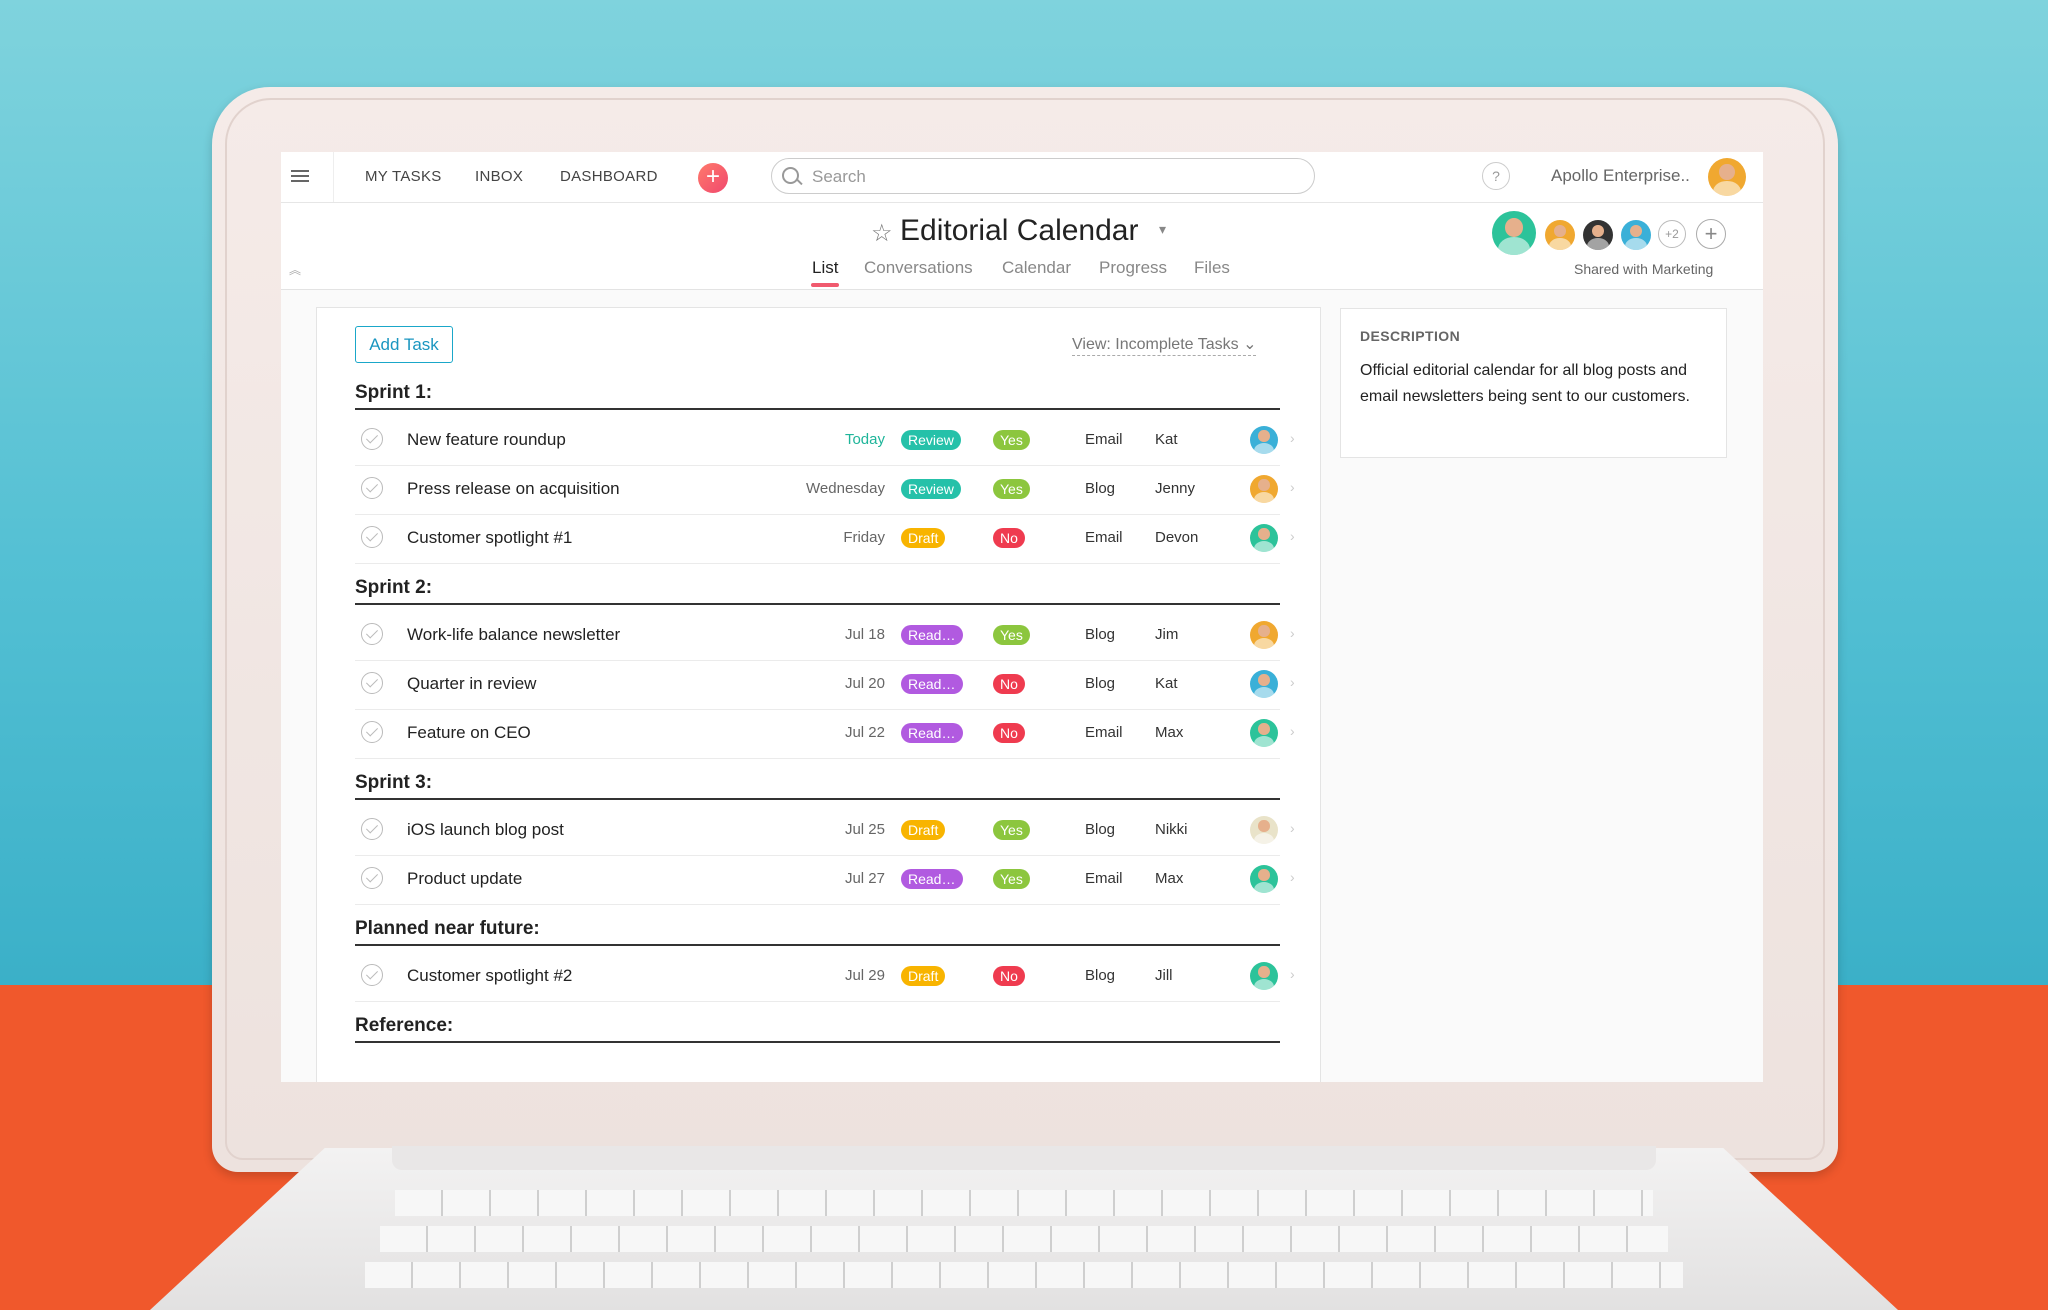  I want to click on search-box, so click(1043, 176).